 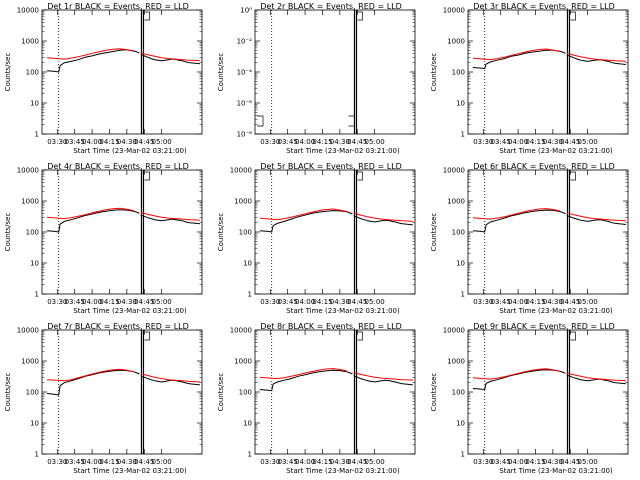 What do you see at coordinates (118, 166) in the screenshot?
I see `chart-title: Det 4r BLACK = Events, RED = LLD` at bounding box center [118, 166].